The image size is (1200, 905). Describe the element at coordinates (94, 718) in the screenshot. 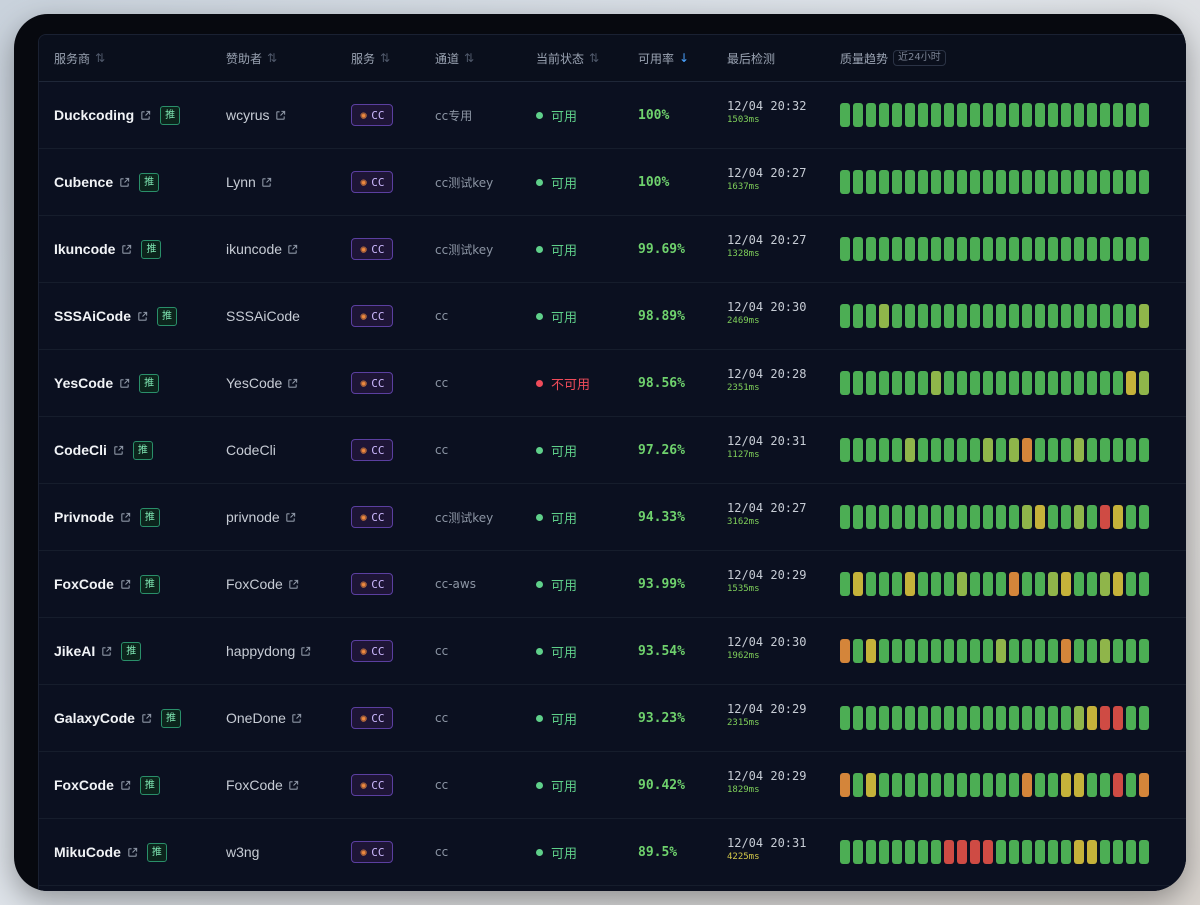

I see `provider-name: GalaxyCode` at that location.